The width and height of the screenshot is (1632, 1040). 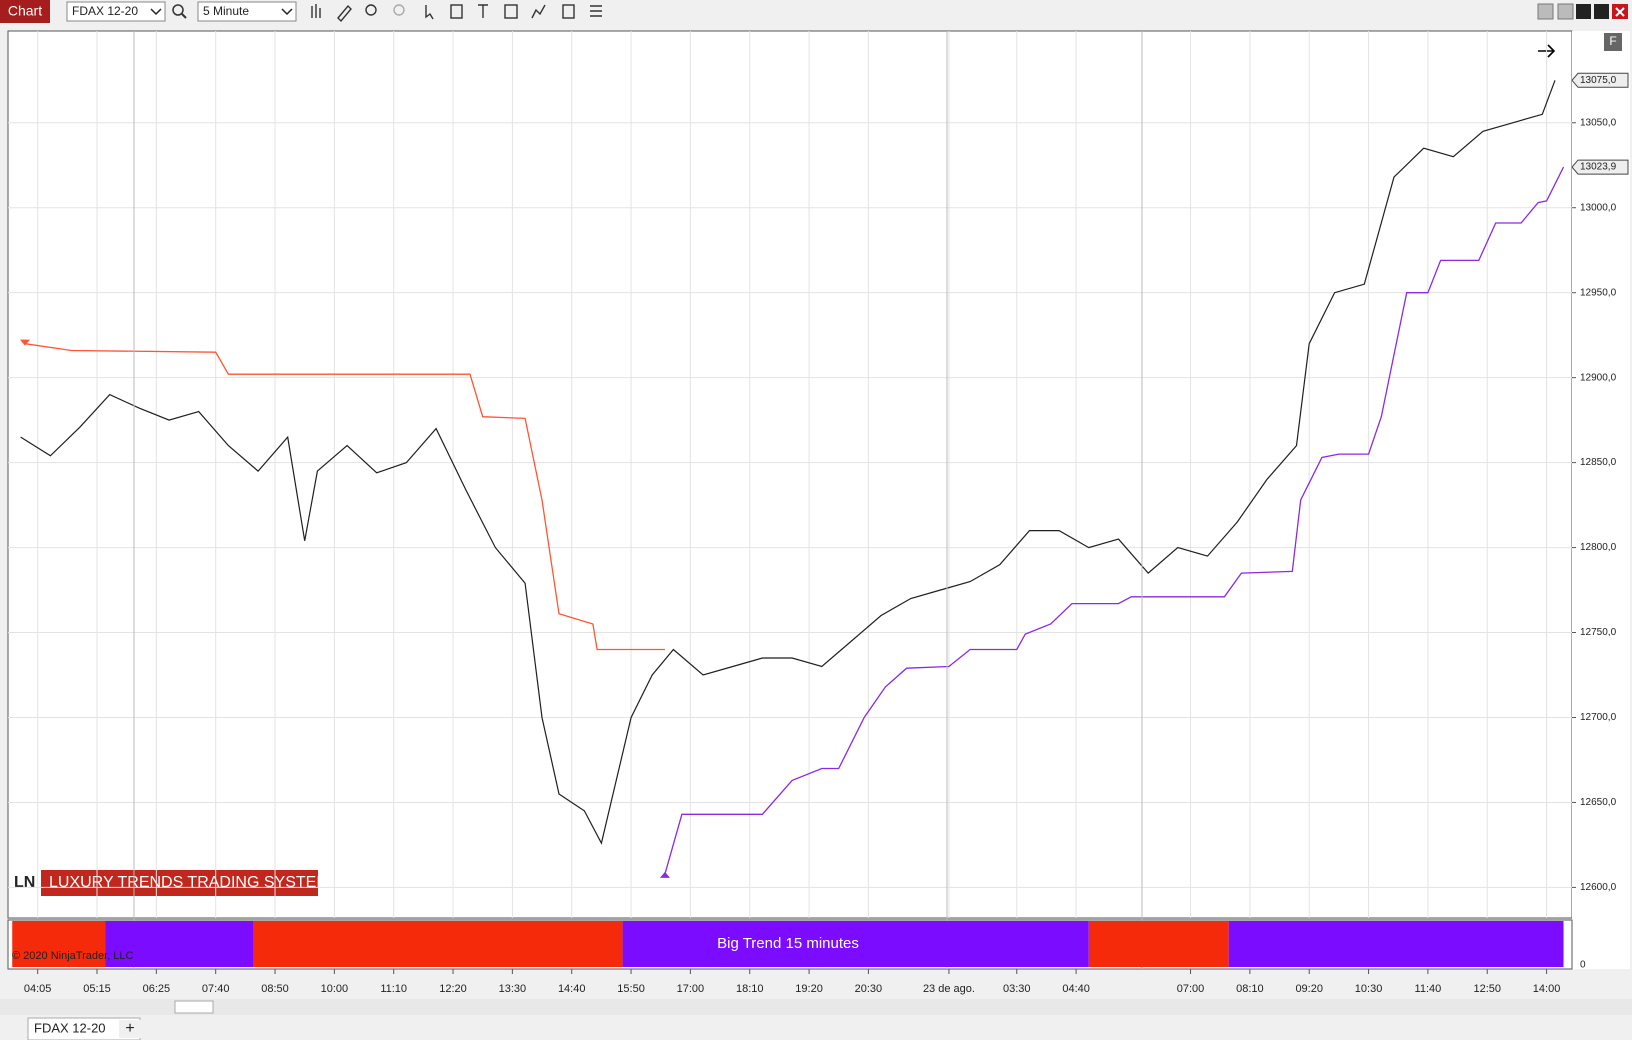 I want to click on interval-select, so click(x=247, y=11).